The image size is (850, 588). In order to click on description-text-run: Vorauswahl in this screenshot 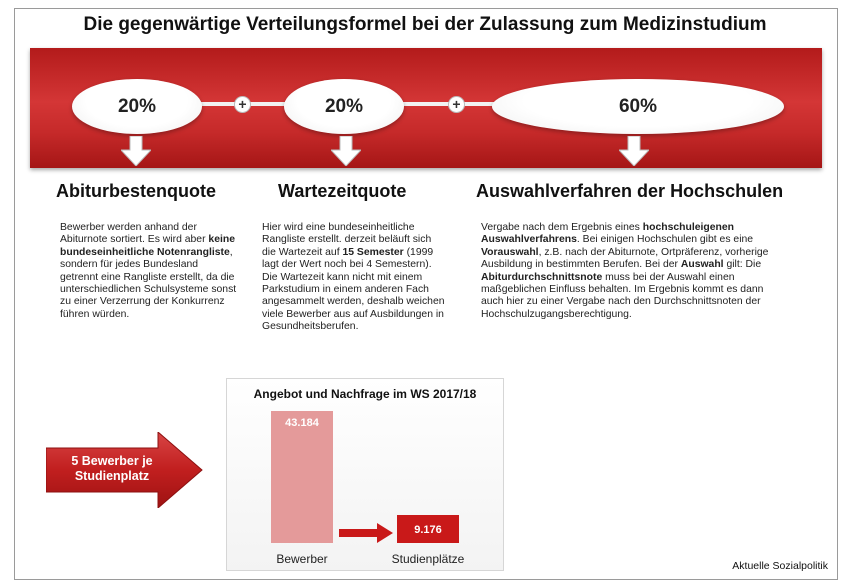, I will do `click(510, 252)`.